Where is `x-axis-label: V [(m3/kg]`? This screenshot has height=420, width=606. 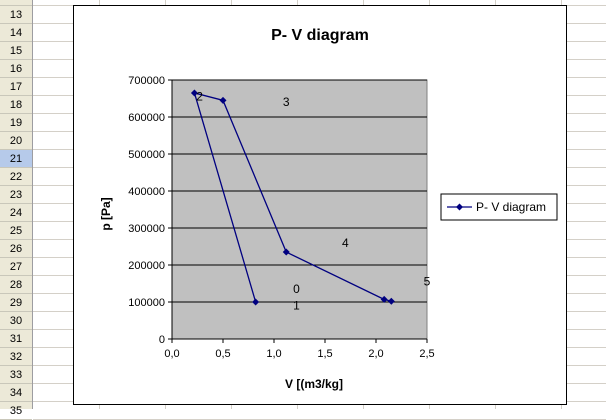 x-axis-label: V [(m3/kg] is located at coordinates (314, 384).